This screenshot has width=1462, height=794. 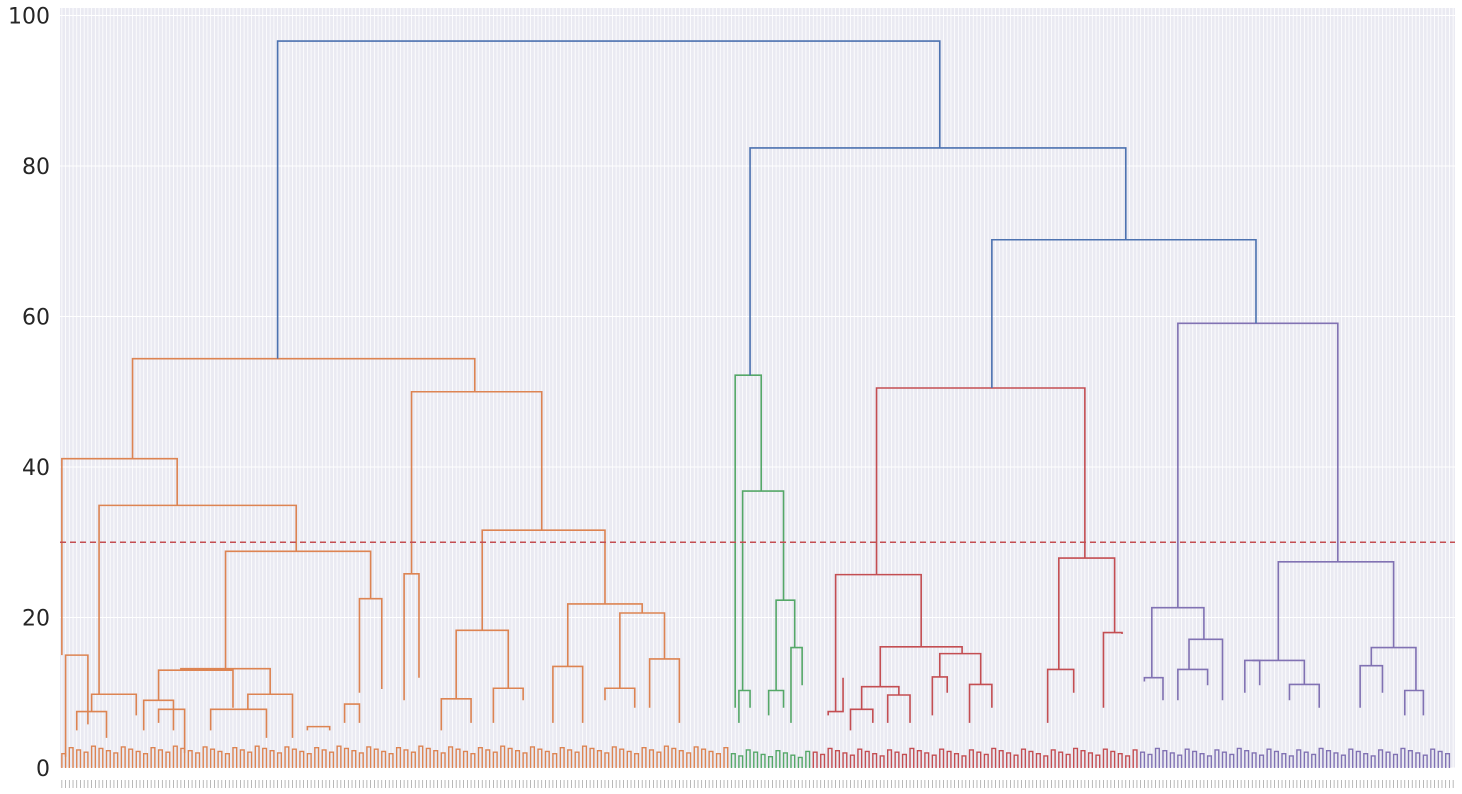 What do you see at coordinates (757, 784) in the screenshot?
I see `x-axis-leaf-labels` at bounding box center [757, 784].